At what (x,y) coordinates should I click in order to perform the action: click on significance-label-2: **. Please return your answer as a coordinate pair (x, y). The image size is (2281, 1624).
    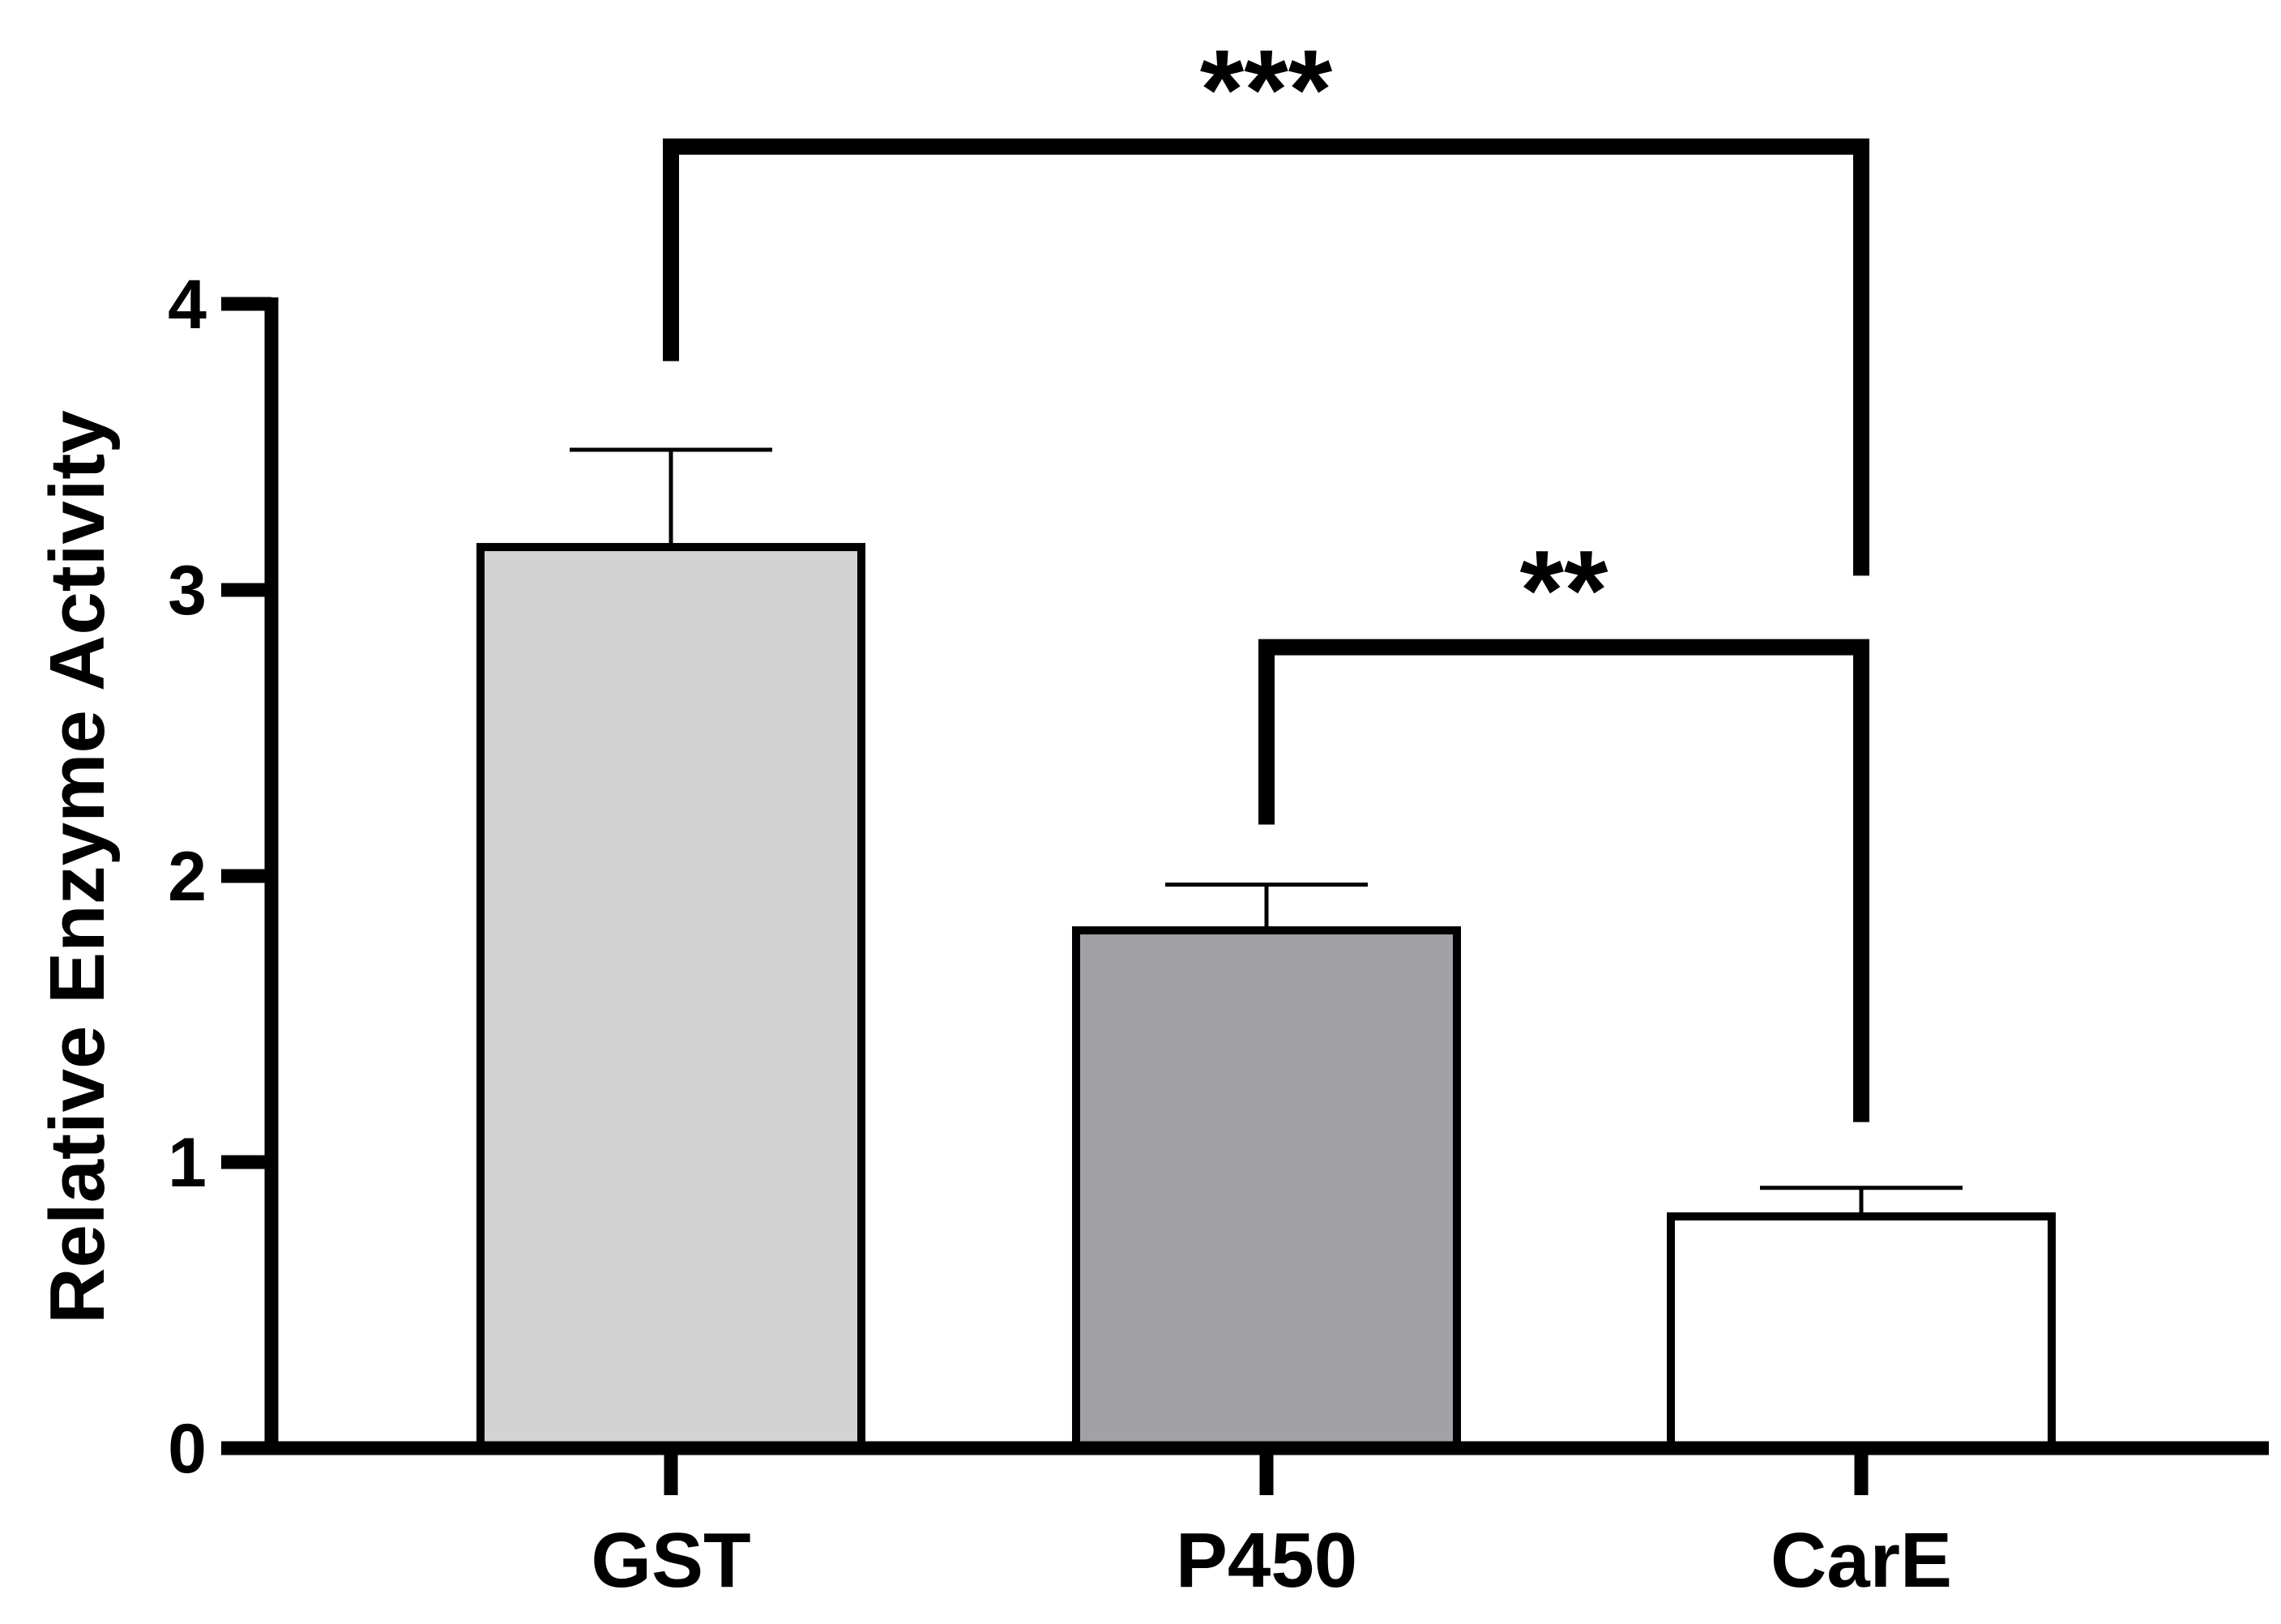
    Looking at the image, I should click on (1564, 591).